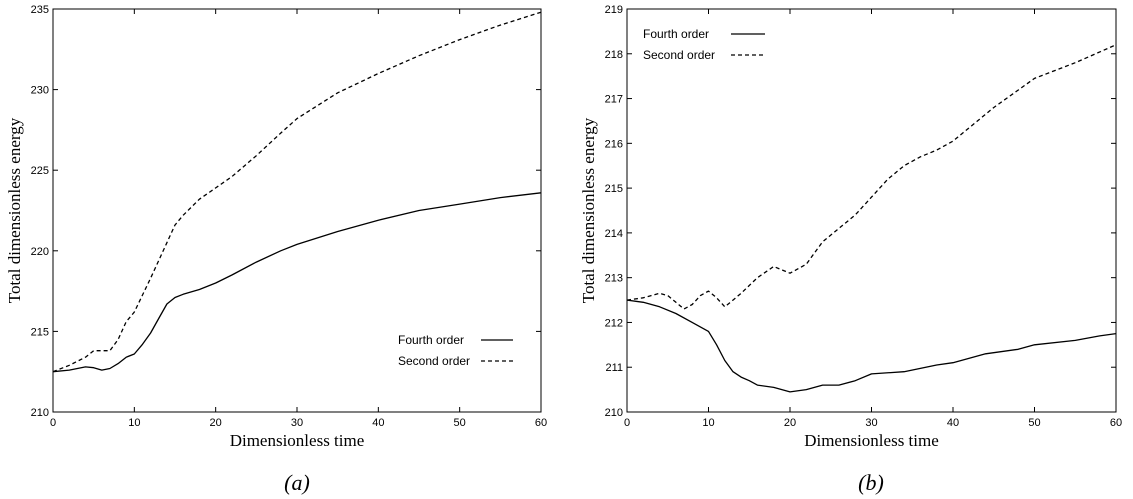  Describe the element at coordinates (871, 482) in the screenshot. I see `panel-caption: (b)` at that location.